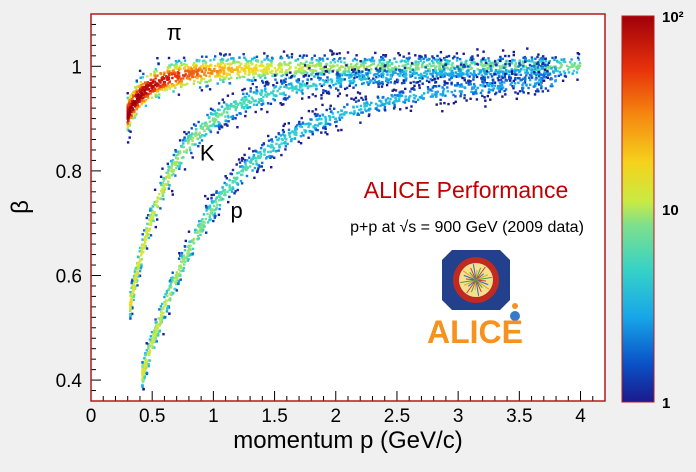 The image size is (696, 472). What do you see at coordinates (69, 224) in the screenshot?
I see `y-tick-labels: 0.40.60.81` at bounding box center [69, 224].